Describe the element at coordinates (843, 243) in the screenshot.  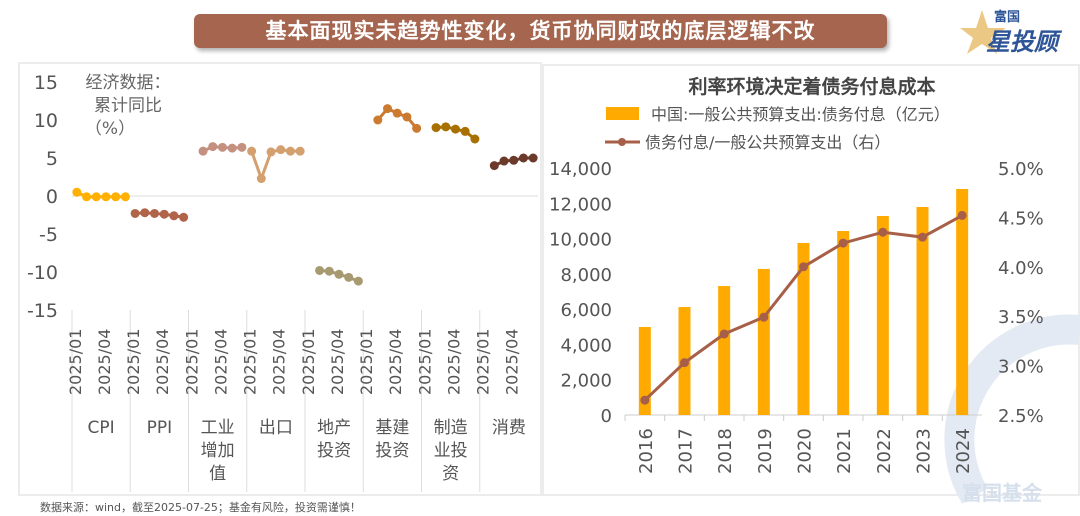
I see `ratio-point-2021` at that location.